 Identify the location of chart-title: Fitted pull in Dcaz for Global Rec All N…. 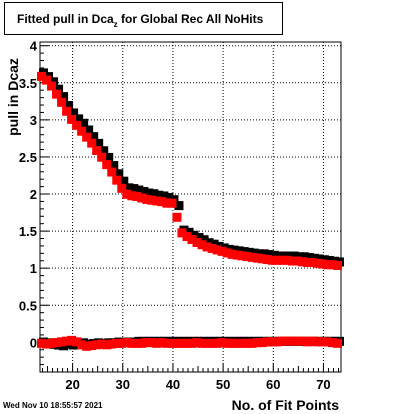
(140, 20).